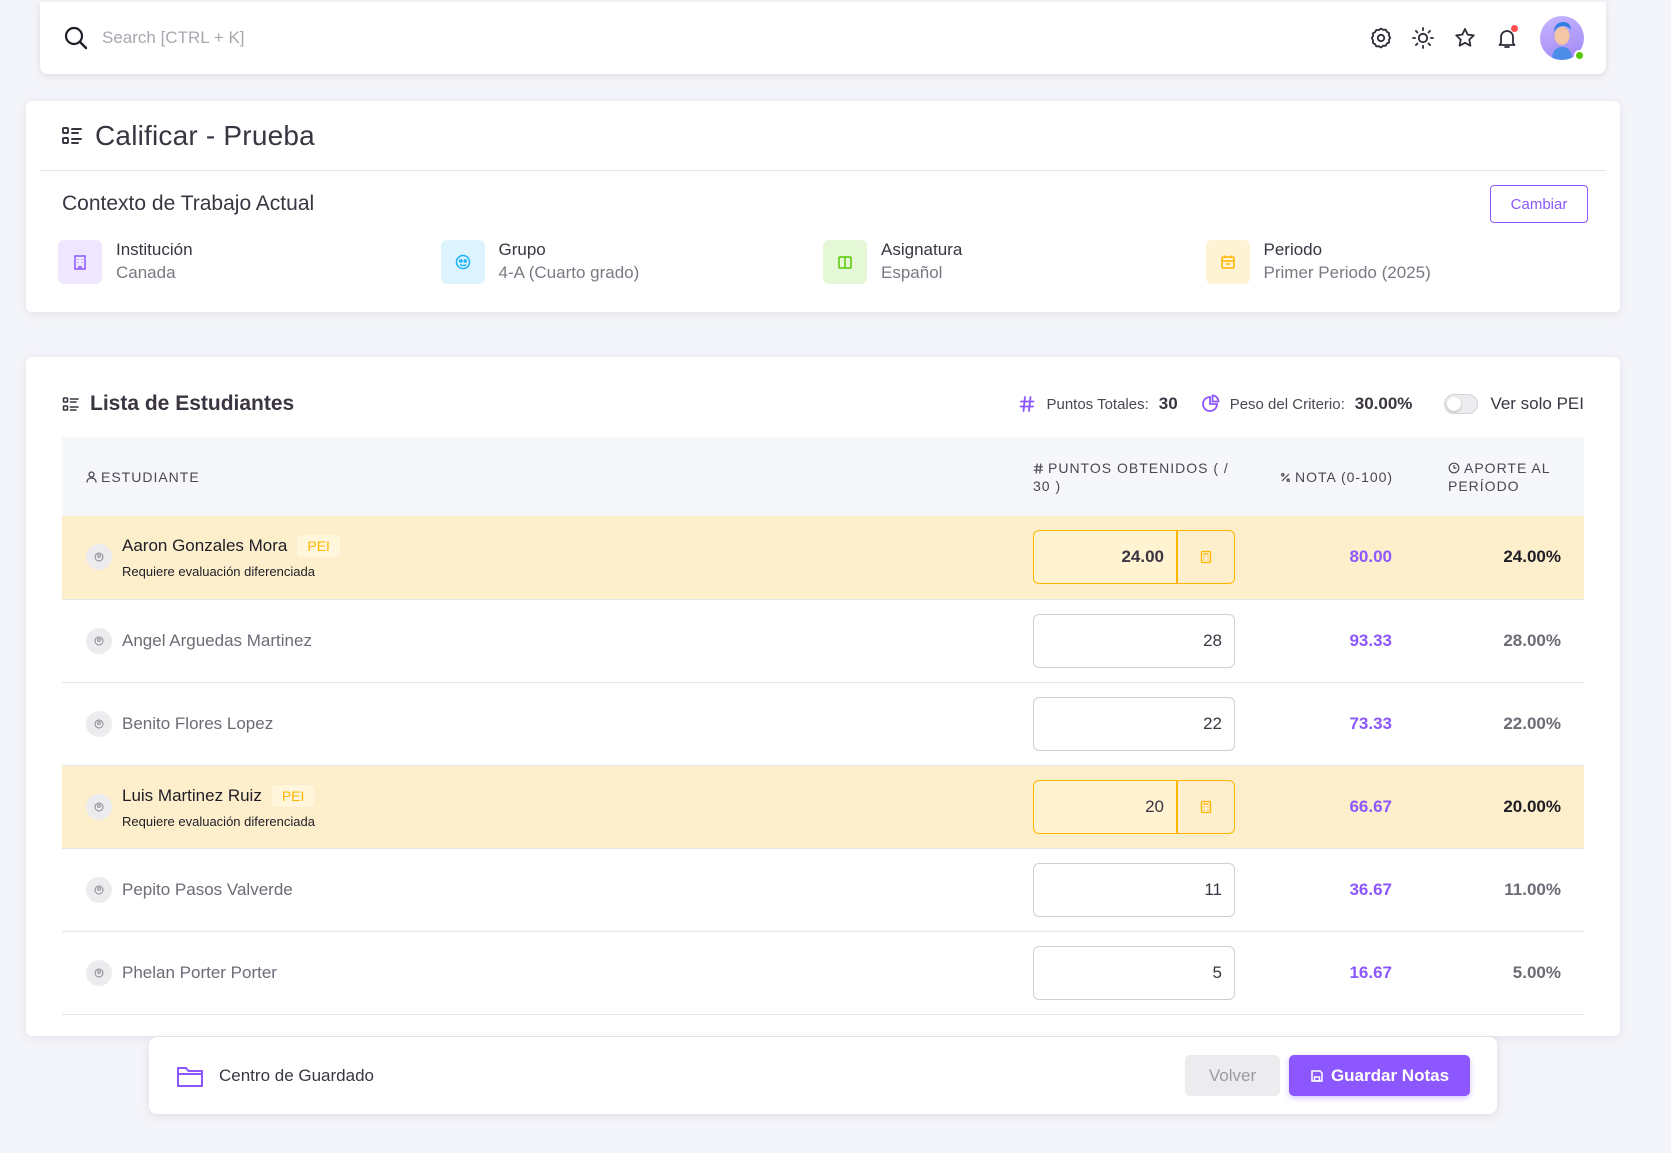  I want to click on criterion-weight-label: Peso del Criterio:, so click(1287, 404).